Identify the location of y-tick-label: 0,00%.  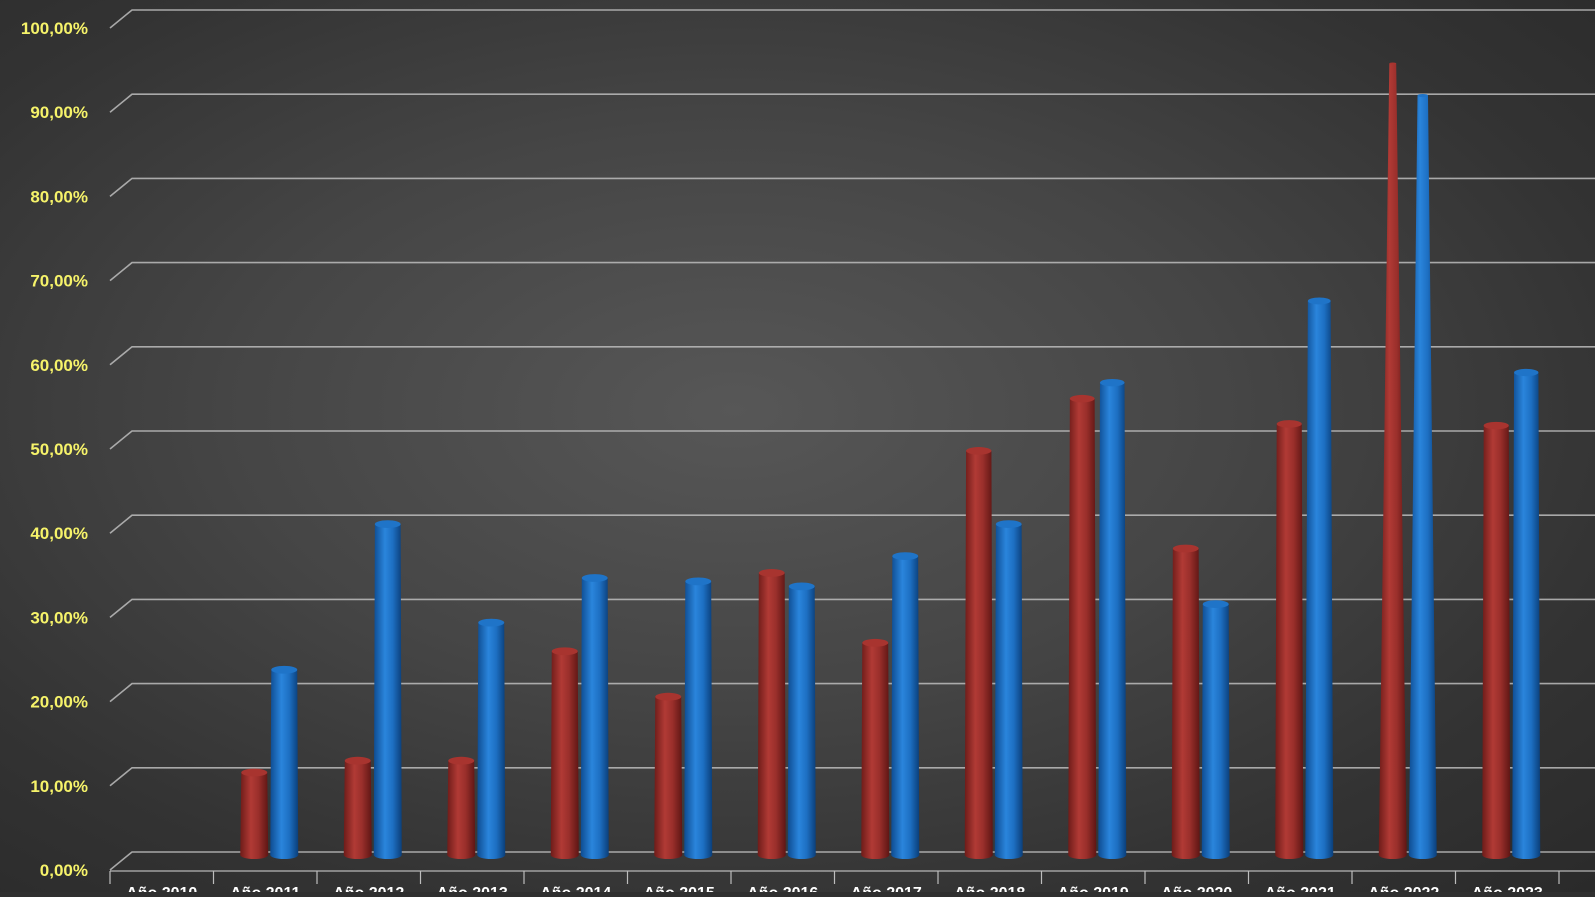
(64, 870).